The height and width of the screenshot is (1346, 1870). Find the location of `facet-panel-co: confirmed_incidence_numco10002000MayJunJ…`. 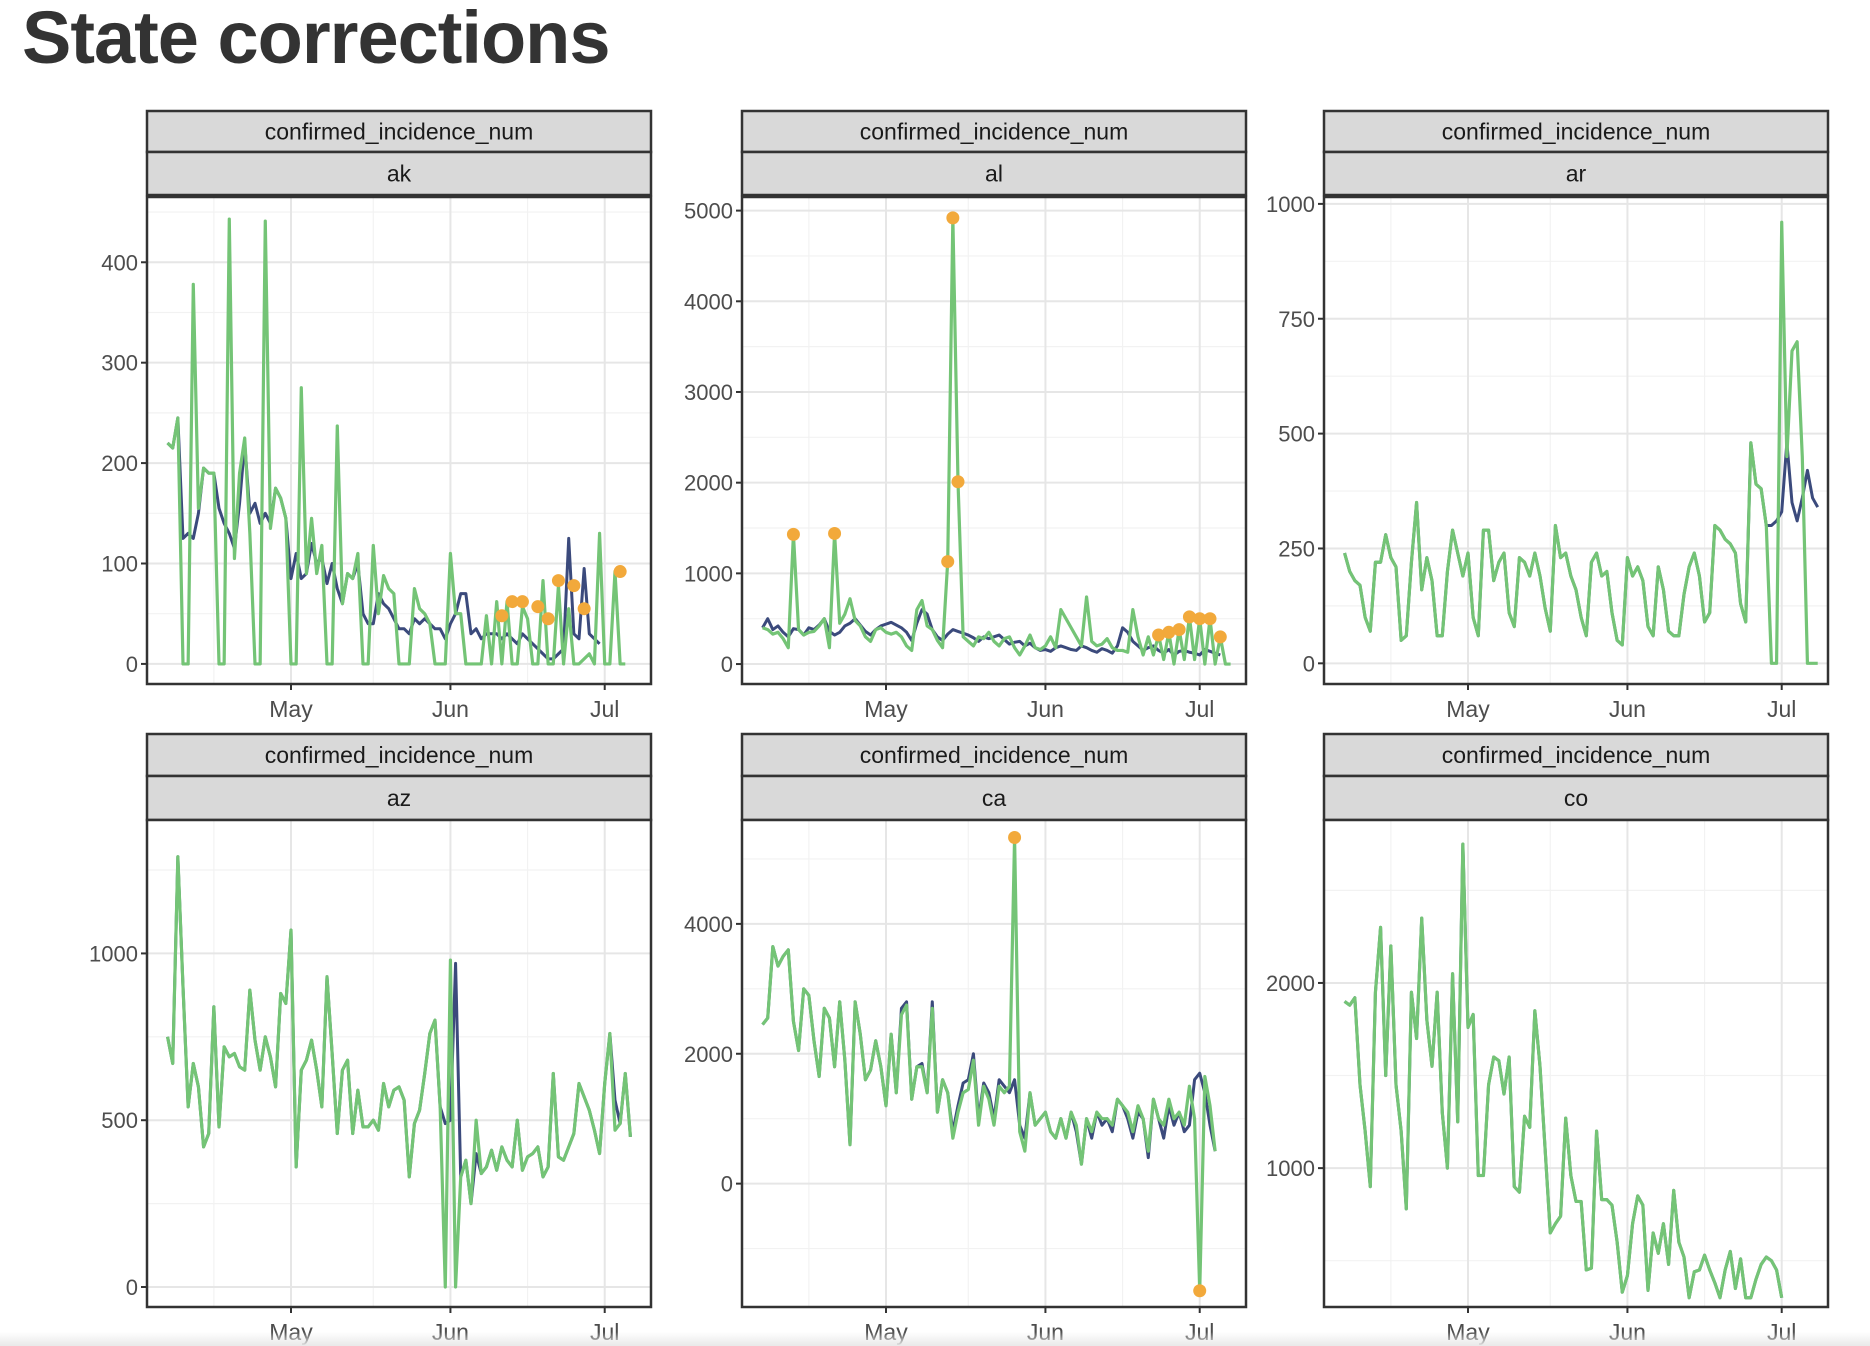

facet-panel-co: confirmed_incidence_numco10002000MayJunJ… is located at coordinates (1548, 1038).